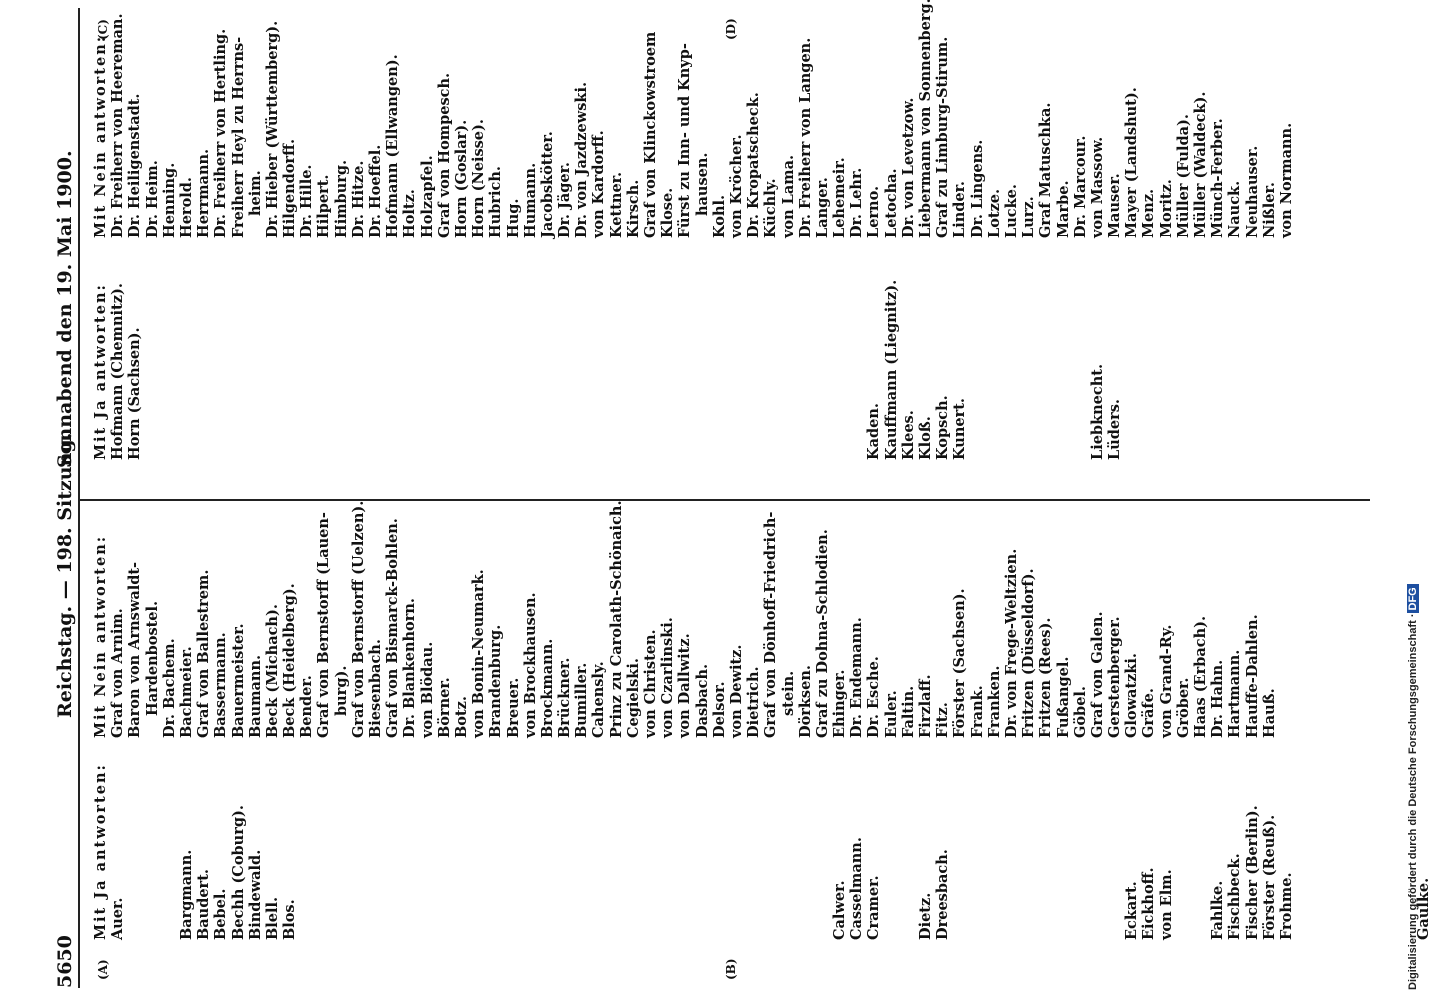  Describe the element at coordinates (857, 202) in the screenshot. I see `member-name: Dr. Lehr.` at that location.